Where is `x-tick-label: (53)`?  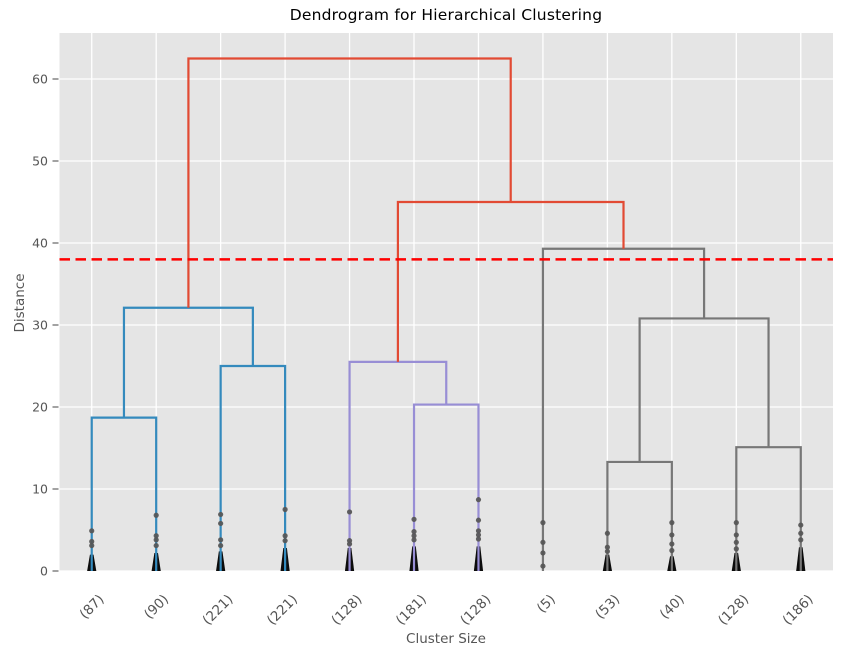 x-tick-label: (53) is located at coordinates (607, 607).